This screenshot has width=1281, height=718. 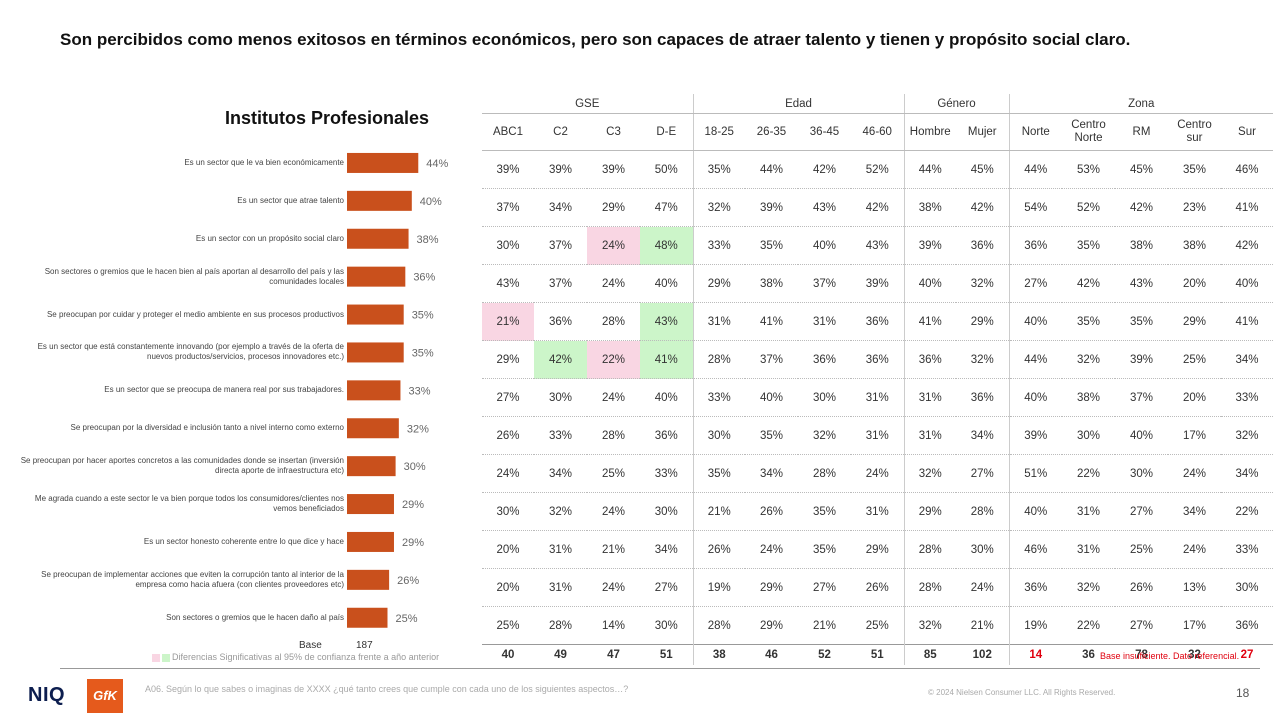 I want to click on negative-swatch, so click(x=156, y=657).